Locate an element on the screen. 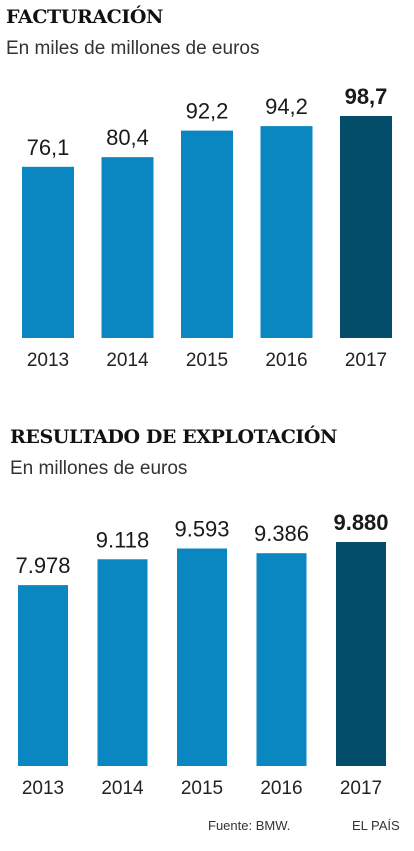 Image resolution: width=414 pixels, height=851 pixels. chart-title: RESULTADO DE EXPLOTACIÓN is located at coordinates (174, 437).